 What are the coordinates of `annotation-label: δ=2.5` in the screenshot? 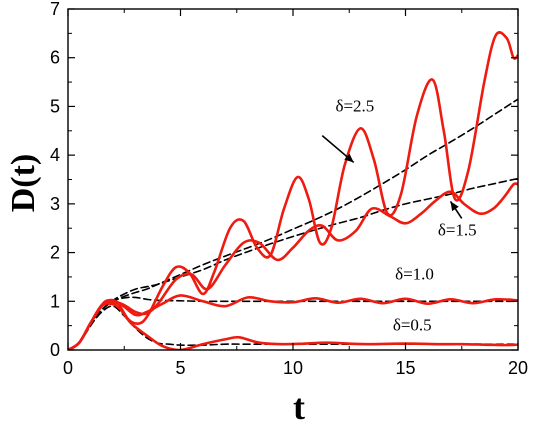 It's located at (354, 105).